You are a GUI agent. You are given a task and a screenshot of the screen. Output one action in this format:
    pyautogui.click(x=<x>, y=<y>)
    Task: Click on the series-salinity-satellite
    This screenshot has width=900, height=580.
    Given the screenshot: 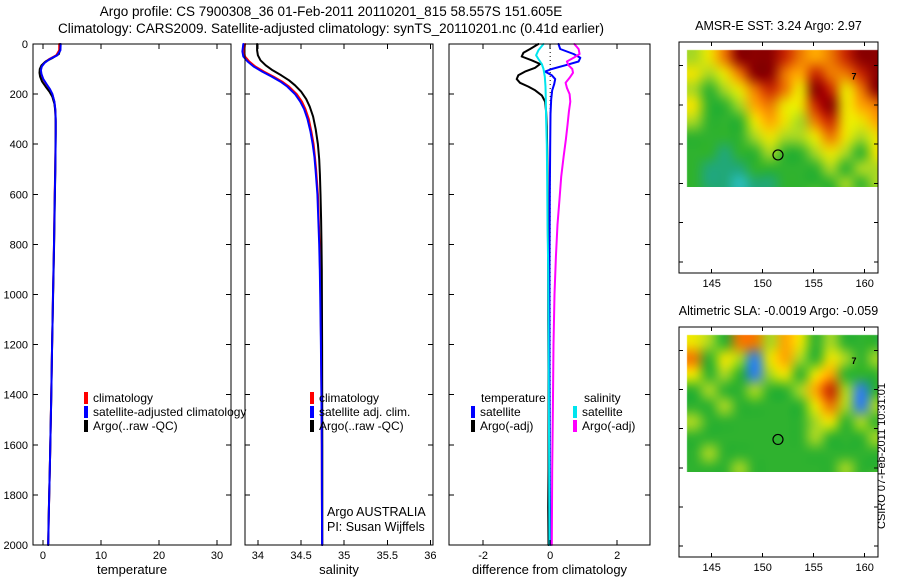 What is the action you would take?
    pyautogui.click(x=543, y=294)
    